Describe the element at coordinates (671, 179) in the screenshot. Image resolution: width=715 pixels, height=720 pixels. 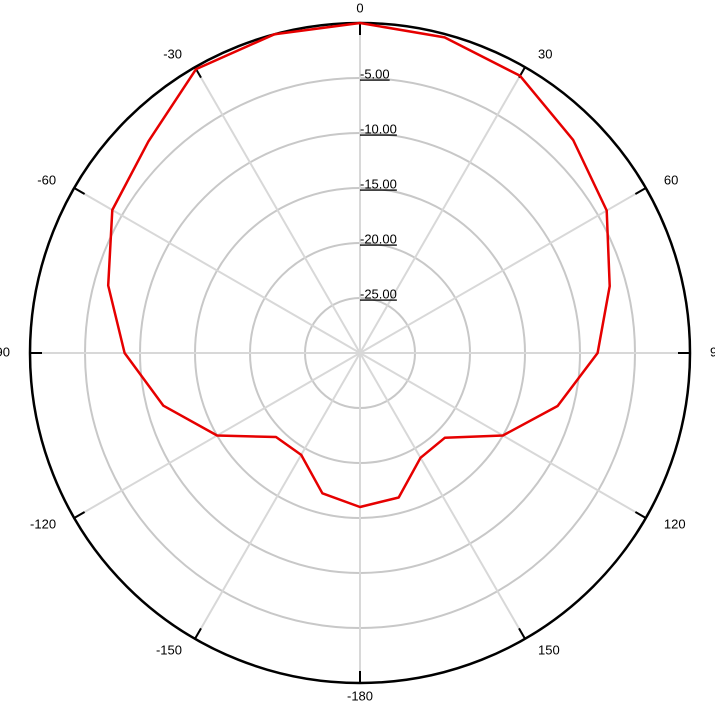
I see `angle-label: 60` at that location.